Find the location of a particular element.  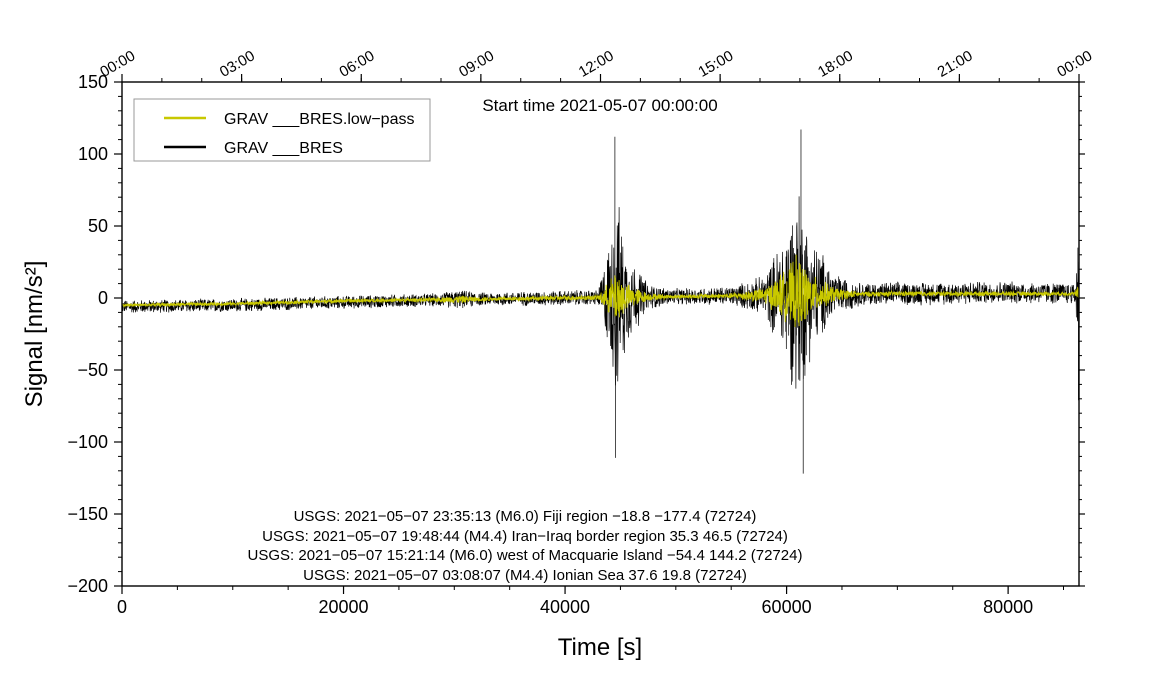

x-tick-label: 40000 is located at coordinates (565, 607).